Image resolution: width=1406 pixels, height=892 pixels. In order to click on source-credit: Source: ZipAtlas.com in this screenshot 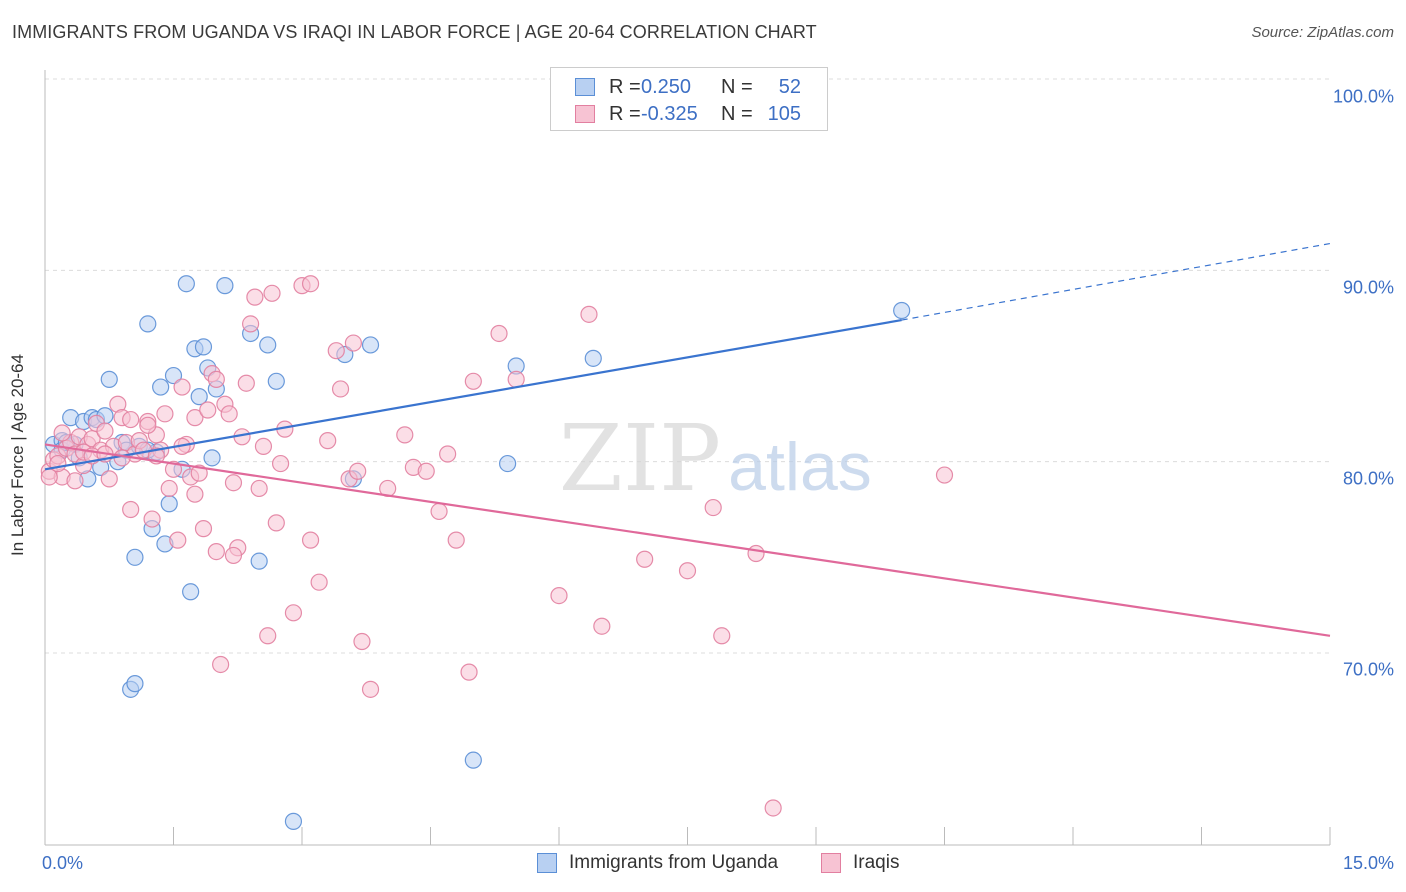, I will do `click(1322, 32)`.